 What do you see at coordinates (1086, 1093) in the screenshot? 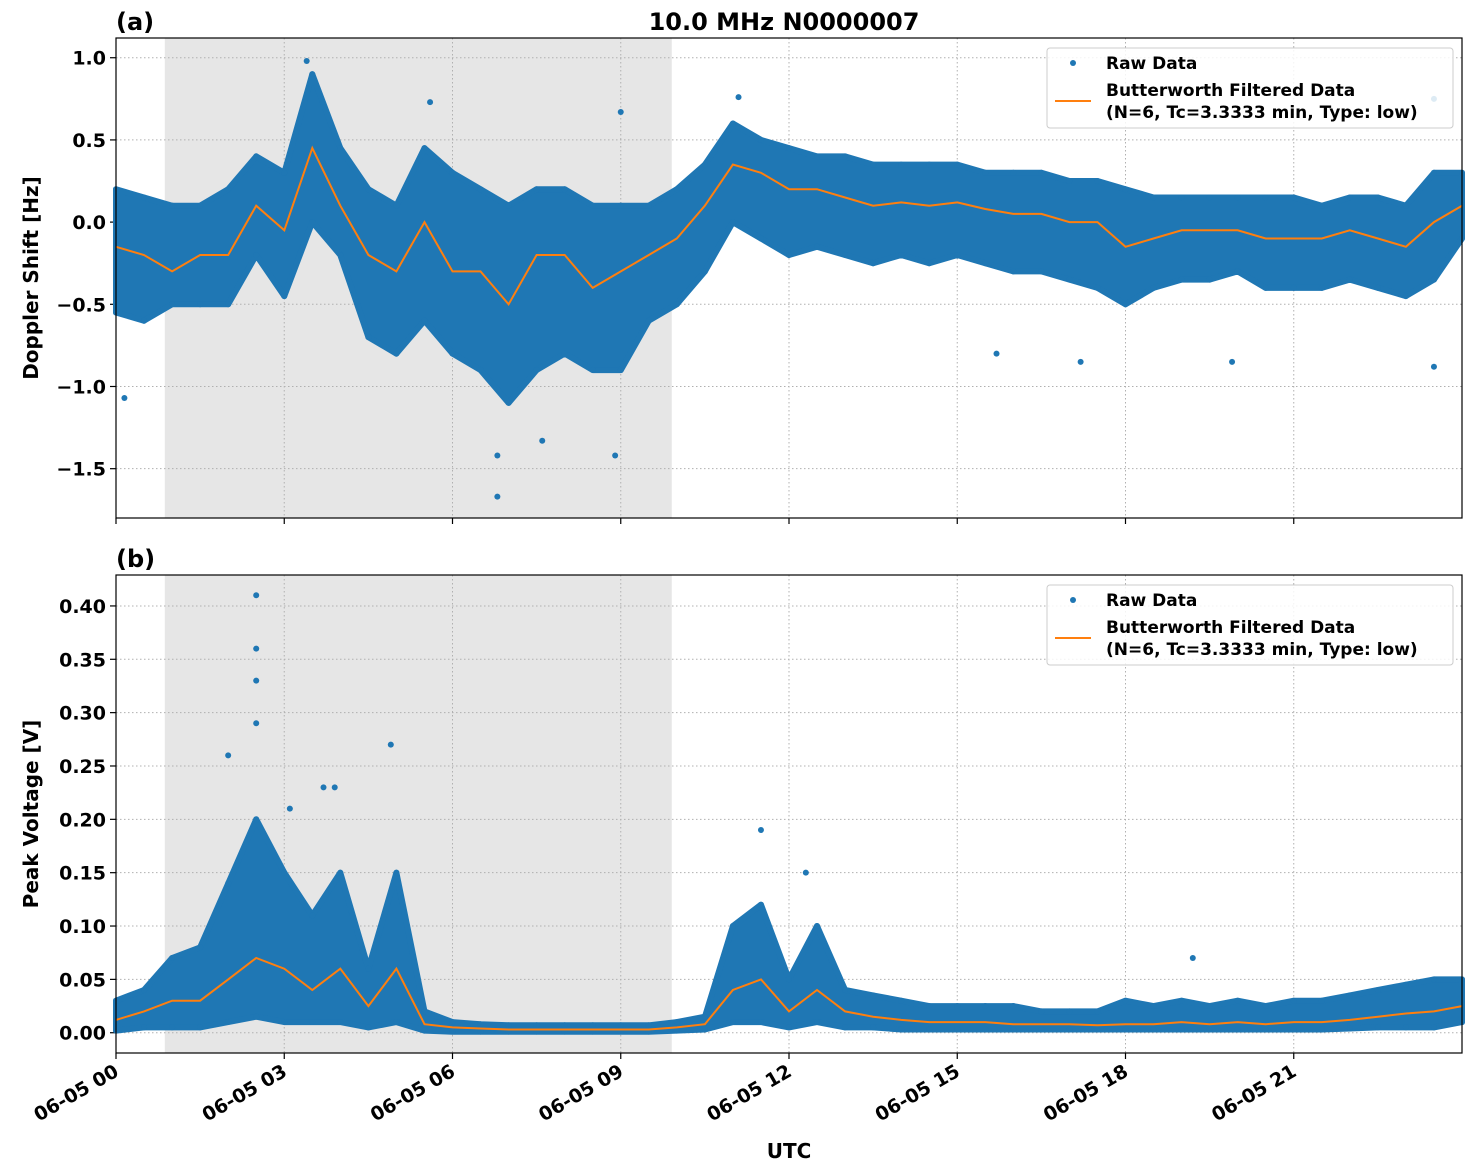
I see `x-tick-label: 06-05 18` at bounding box center [1086, 1093].